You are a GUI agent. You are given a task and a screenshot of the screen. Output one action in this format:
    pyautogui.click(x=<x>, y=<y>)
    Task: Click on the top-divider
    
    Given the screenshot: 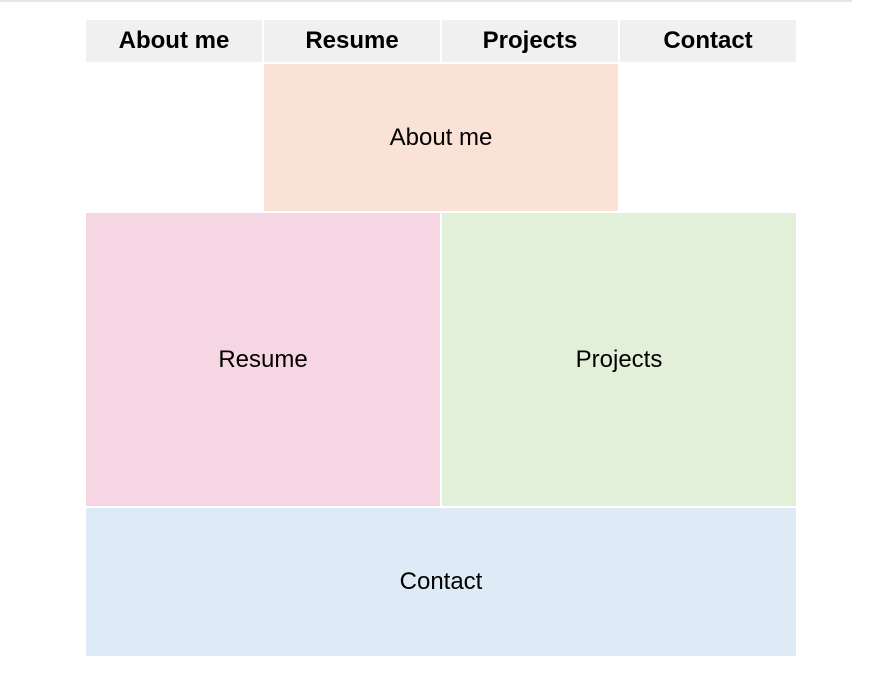 What is the action you would take?
    pyautogui.click(x=426, y=1)
    